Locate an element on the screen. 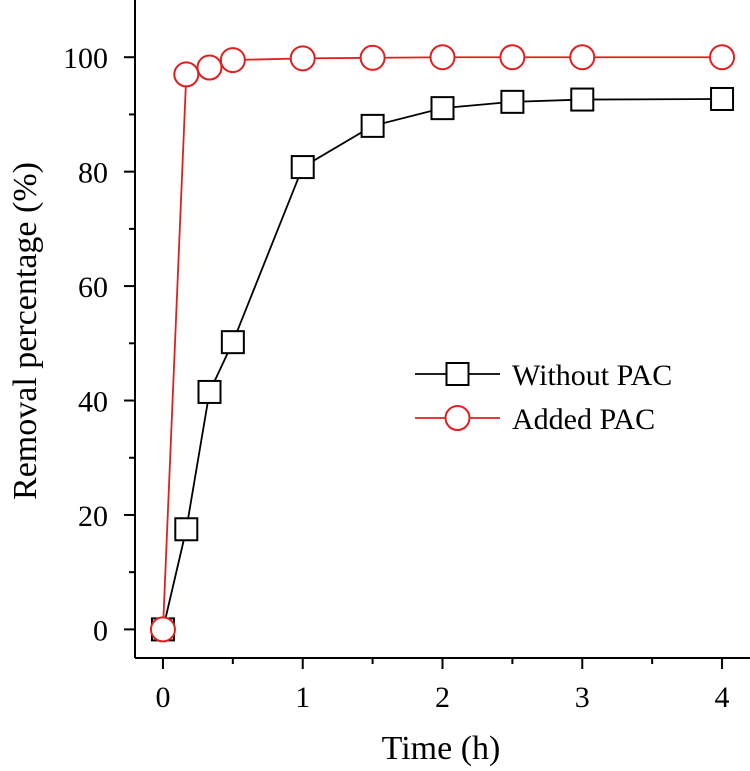 The width and height of the screenshot is (750, 771). legend-entry: Added PAC is located at coordinates (535, 419).